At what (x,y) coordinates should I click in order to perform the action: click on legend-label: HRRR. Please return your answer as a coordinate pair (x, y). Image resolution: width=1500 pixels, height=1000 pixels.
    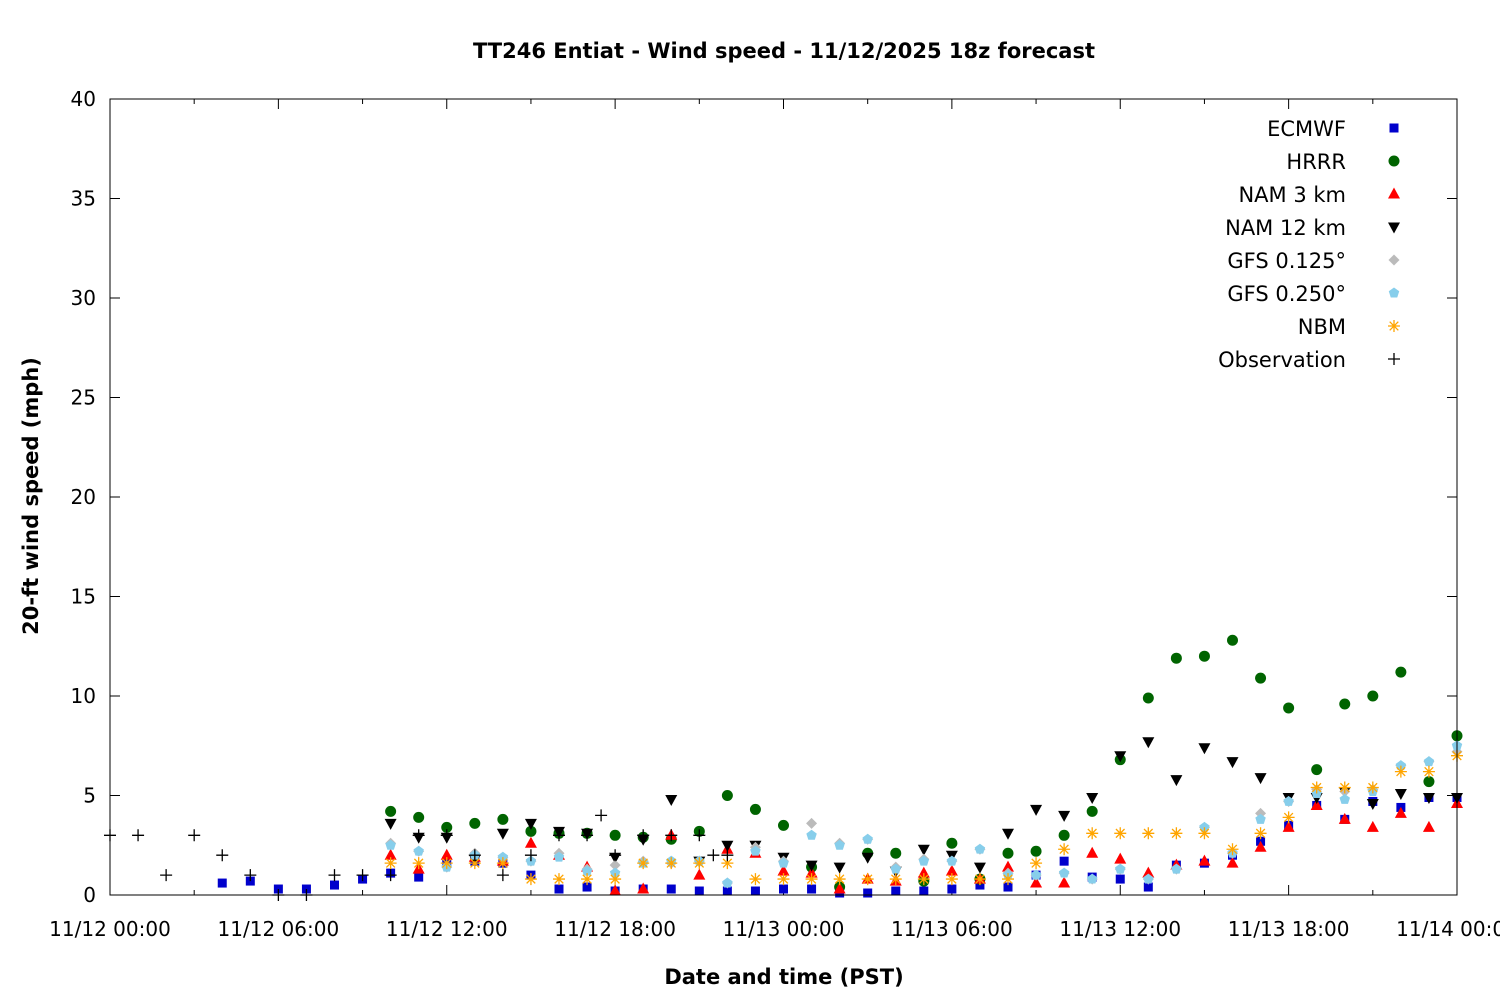
    Looking at the image, I should click on (1316, 162).